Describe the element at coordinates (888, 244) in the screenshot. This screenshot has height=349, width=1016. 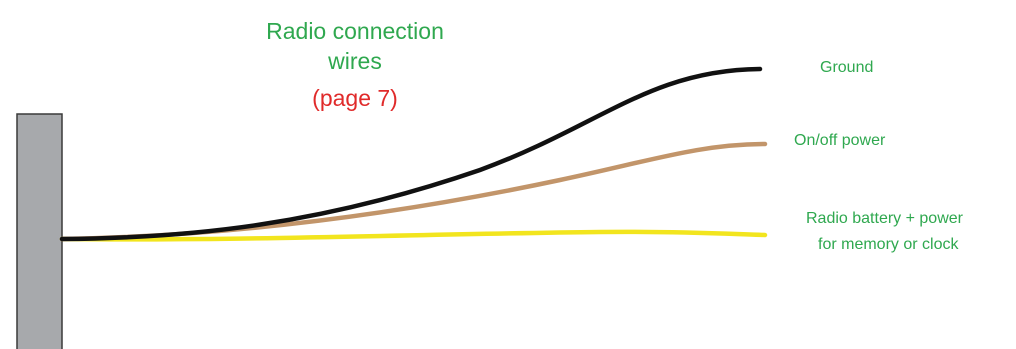
I see `battery-power-label-line-2: for memory or clock` at that location.